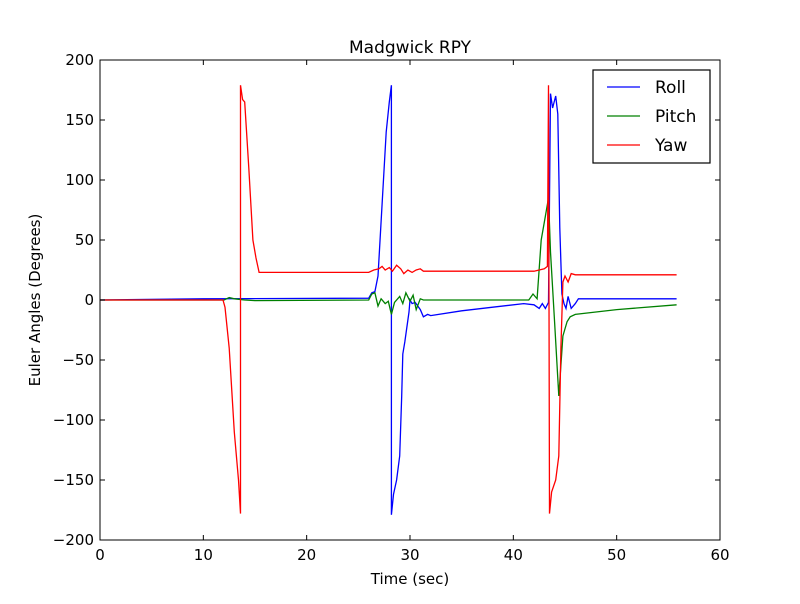 Image resolution: width=800 pixels, height=604 pixels. I want to click on y-tick-label: −200, so click(73, 540).